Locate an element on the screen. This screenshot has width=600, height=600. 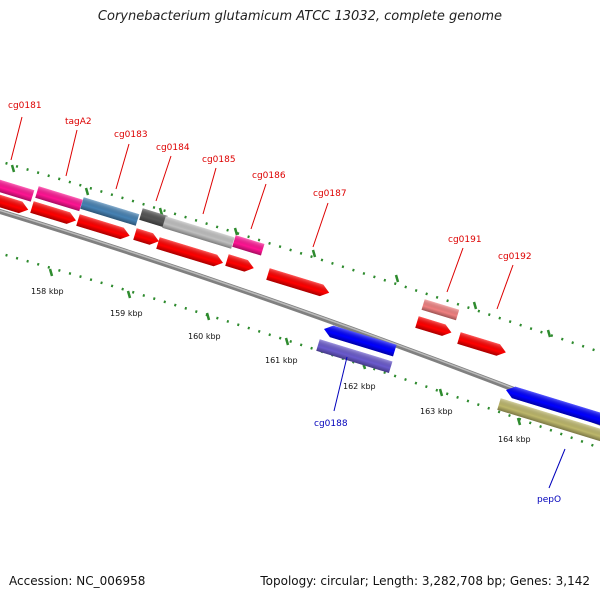
cds-cg0185 is located at coordinates (190, 252).